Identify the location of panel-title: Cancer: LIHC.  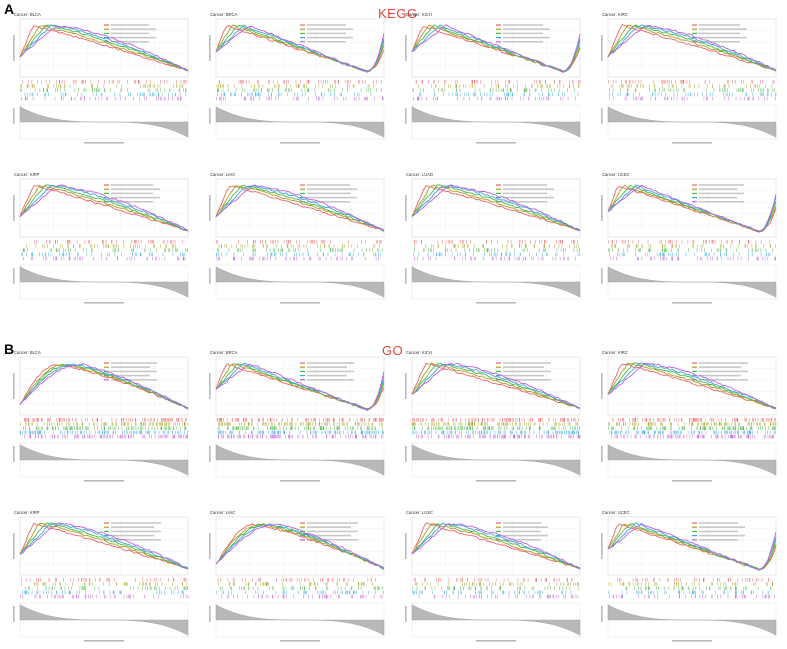
(222, 512).